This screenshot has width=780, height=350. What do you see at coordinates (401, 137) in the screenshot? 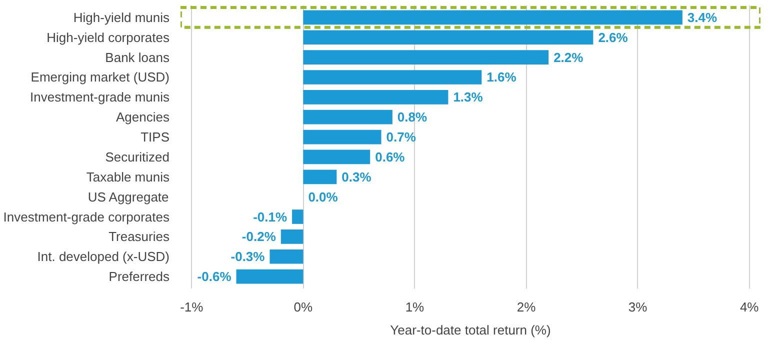
I see `data-label: 0.7%` at bounding box center [401, 137].